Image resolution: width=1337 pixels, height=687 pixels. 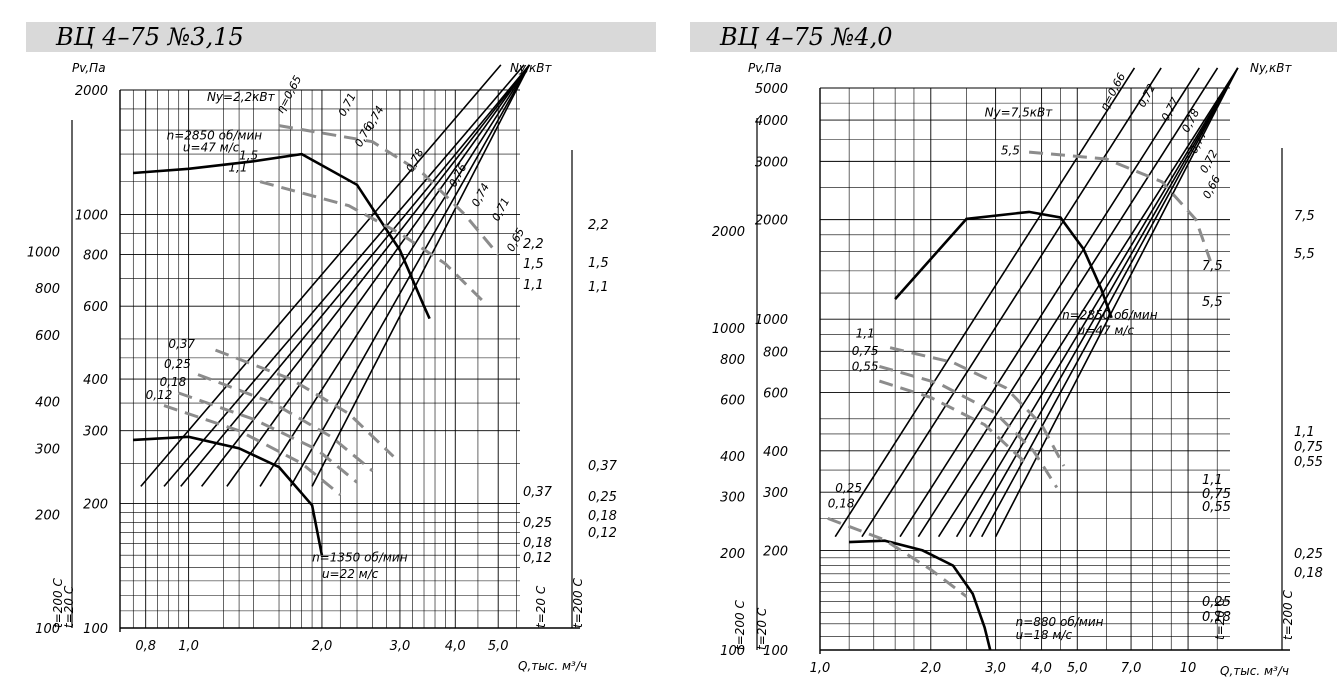 What do you see at coordinates (771, 121) in the screenshot?
I see `y-tick-label: 4000` at bounding box center [771, 121].